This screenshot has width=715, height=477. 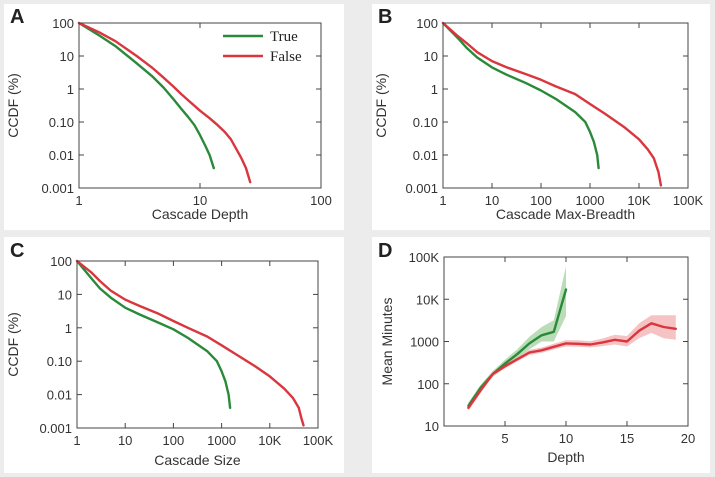 I want to click on legend-label-false: False, so click(x=286, y=57).